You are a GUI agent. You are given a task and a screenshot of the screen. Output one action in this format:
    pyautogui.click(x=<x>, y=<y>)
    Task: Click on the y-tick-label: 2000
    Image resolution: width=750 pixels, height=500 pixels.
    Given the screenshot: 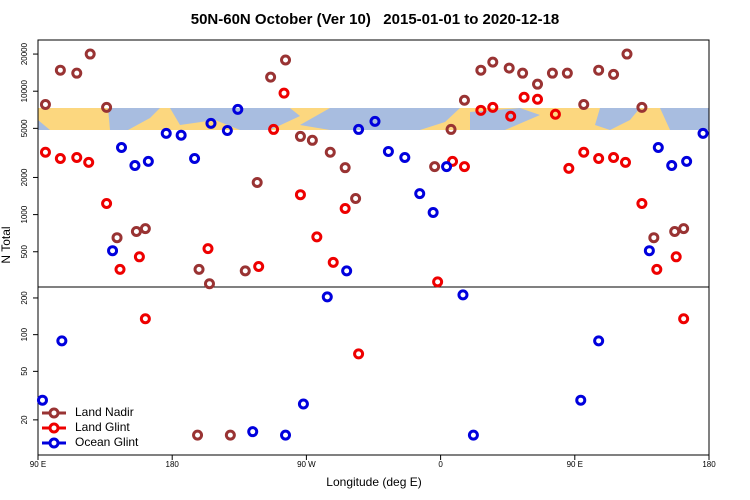 What is the action you would take?
    pyautogui.click(x=24, y=177)
    